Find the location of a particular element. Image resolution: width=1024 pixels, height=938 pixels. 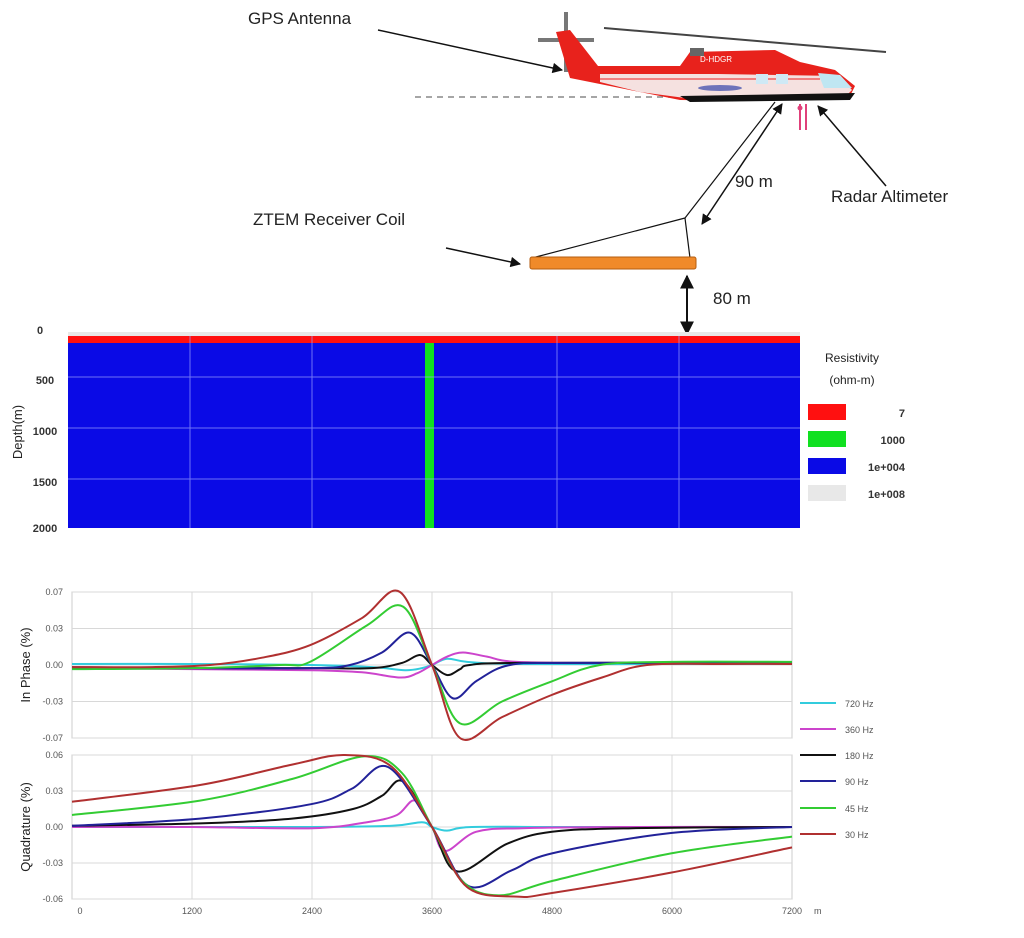

depth-axis-label: Depth(m) is located at coordinates (17, 432).